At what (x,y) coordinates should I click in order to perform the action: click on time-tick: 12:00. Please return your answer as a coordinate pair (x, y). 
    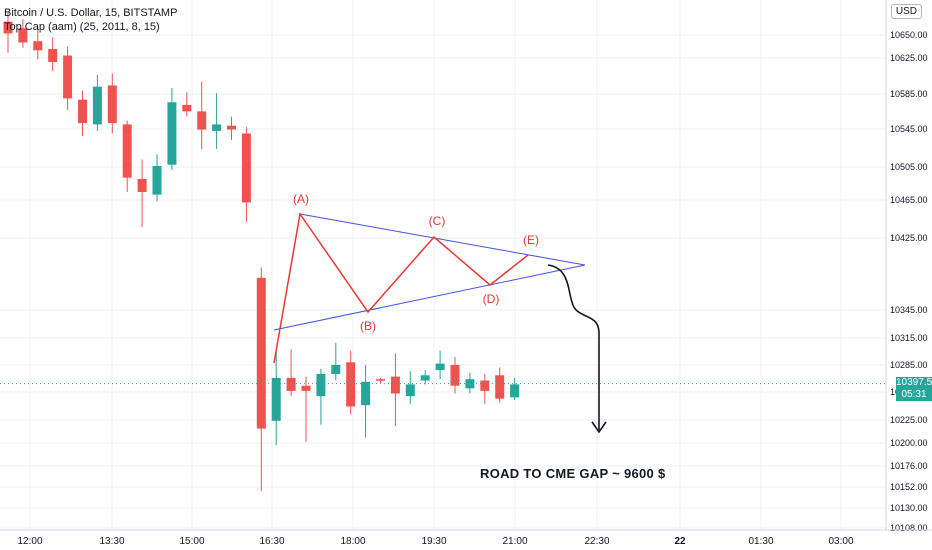
    Looking at the image, I should click on (29, 541).